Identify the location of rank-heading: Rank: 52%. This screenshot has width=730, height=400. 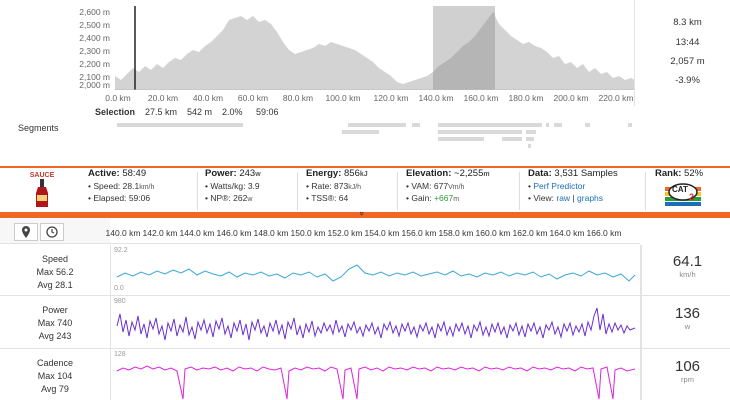
(679, 173).